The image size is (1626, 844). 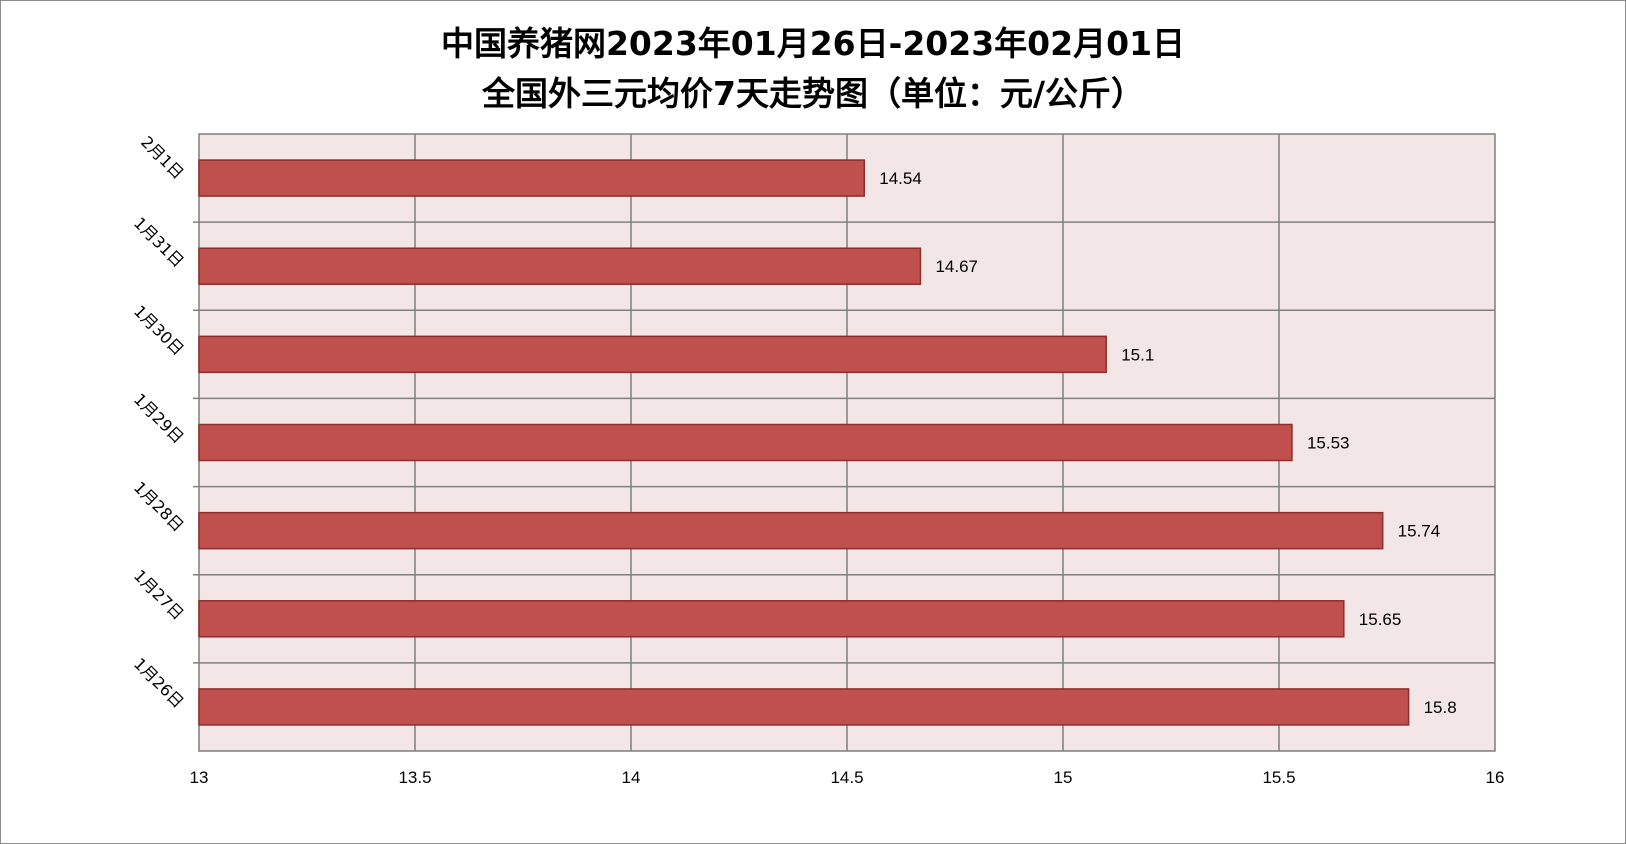 I want to click on data-label: 15.1, so click(x=1137, y=354).